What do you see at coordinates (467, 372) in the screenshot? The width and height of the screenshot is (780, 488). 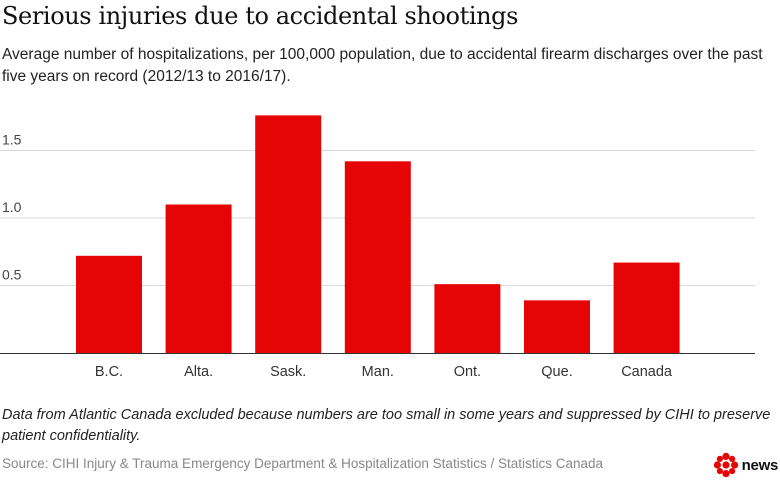 I see `x-tick-label: Ont.` at bounding box center [467, 372].